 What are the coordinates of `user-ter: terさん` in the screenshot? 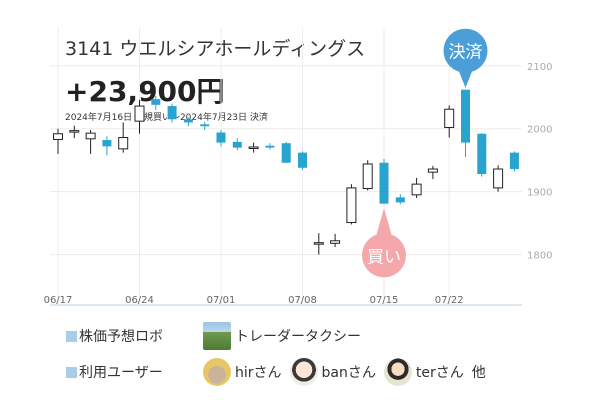 It's located at (423, 372).